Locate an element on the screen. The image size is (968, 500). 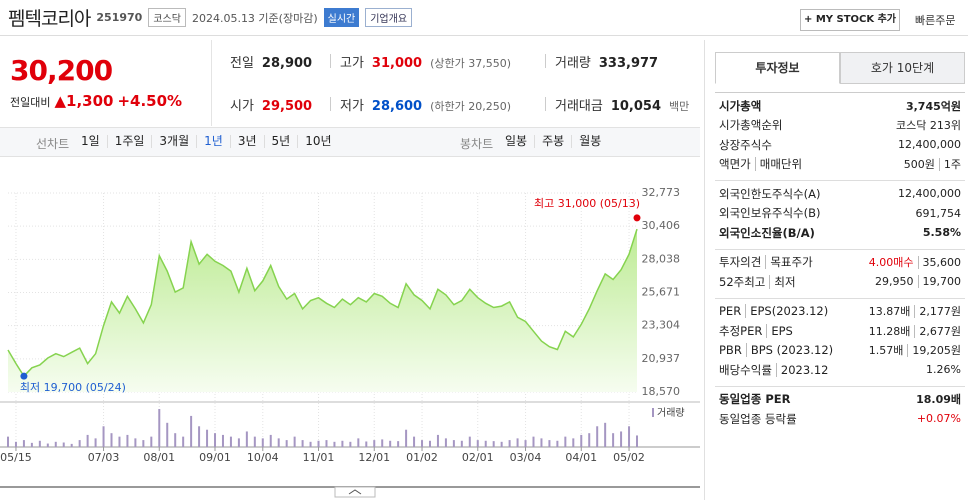
quick-order-button: 빠른주문 is located at coordinates (935, 20).